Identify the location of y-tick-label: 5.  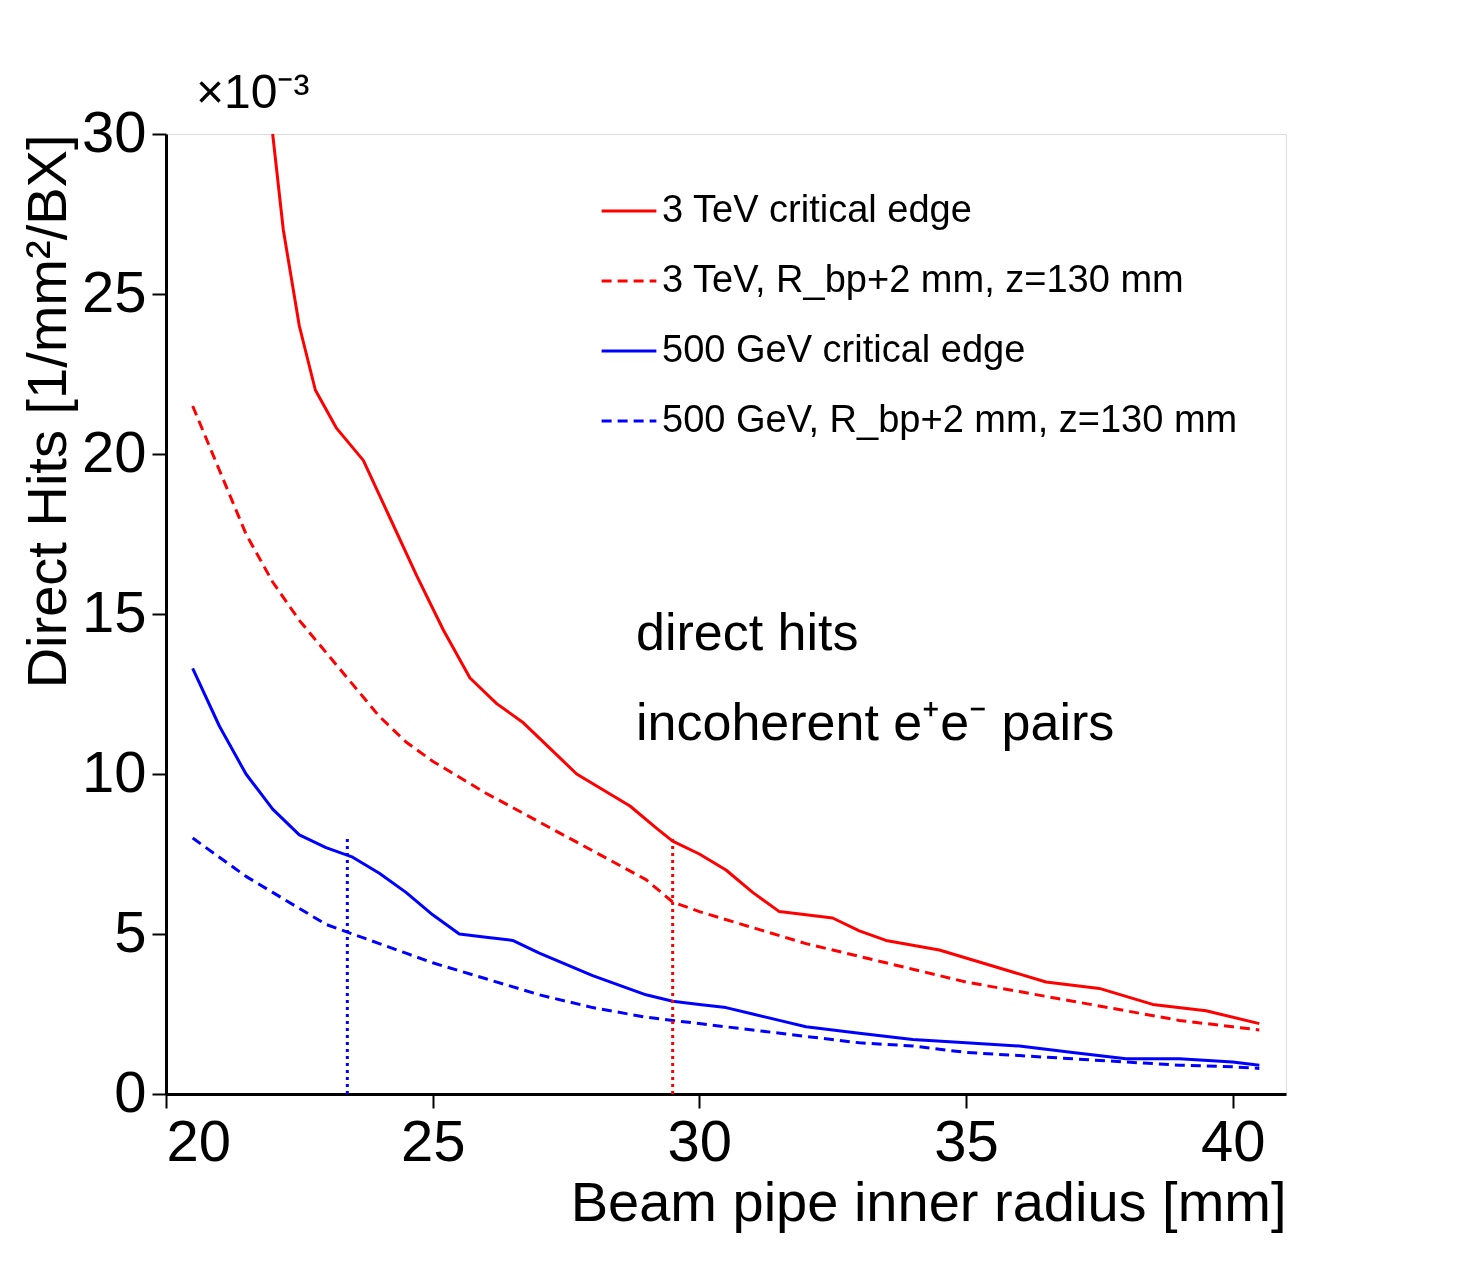
(130, 931).